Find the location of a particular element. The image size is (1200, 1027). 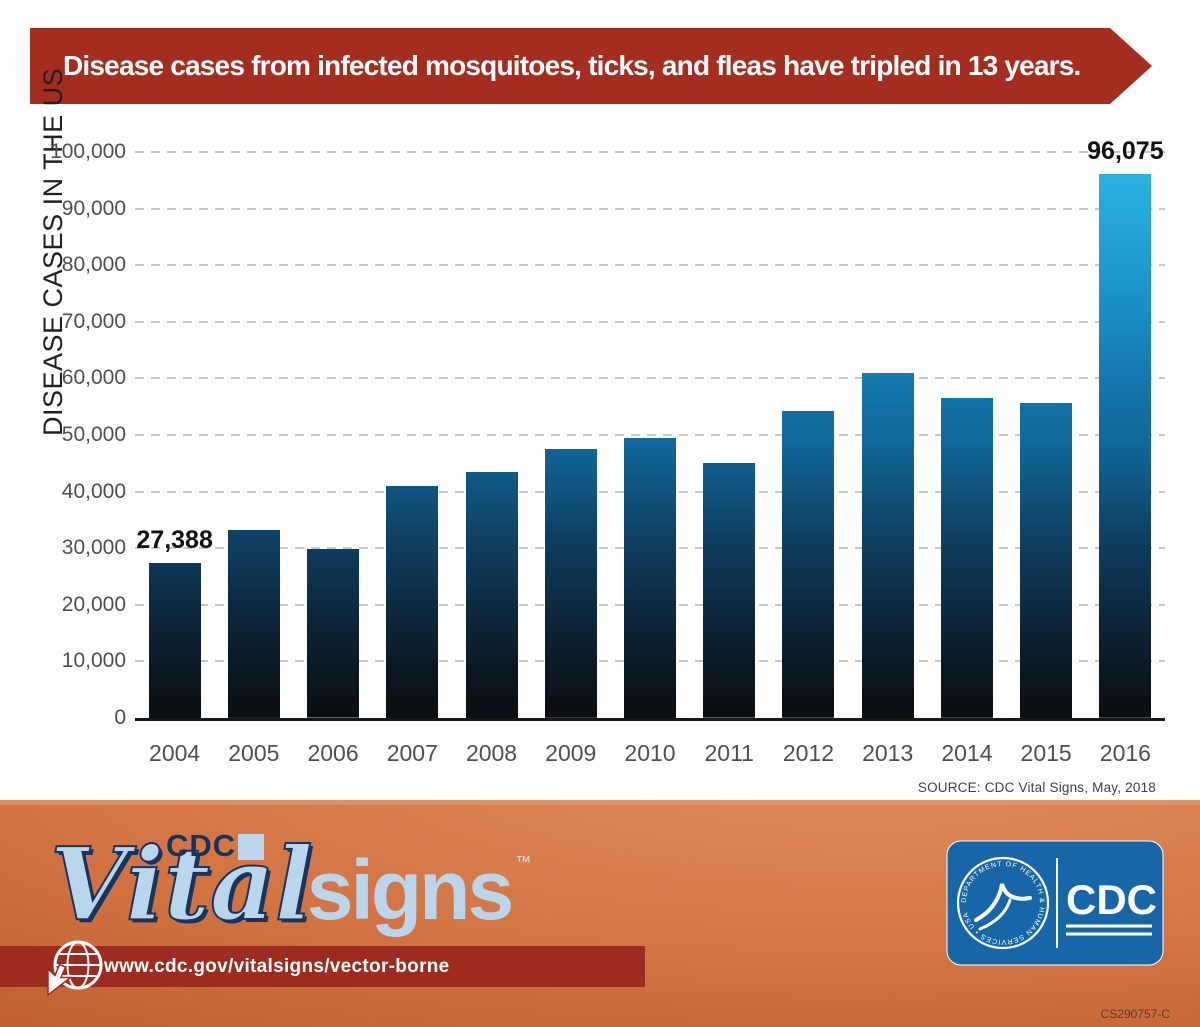

y-tick-label-50,000: 50,000 is located at coordinates (93, 434).